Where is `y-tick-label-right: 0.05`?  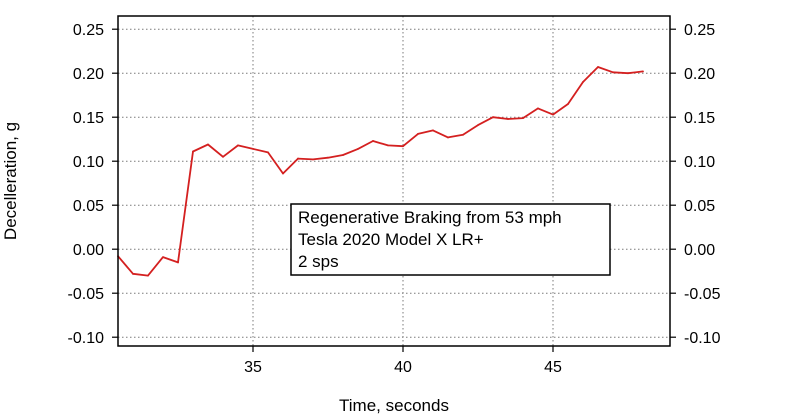 y-tick-label-right: 0.05 is located at coordinates (699, 206).